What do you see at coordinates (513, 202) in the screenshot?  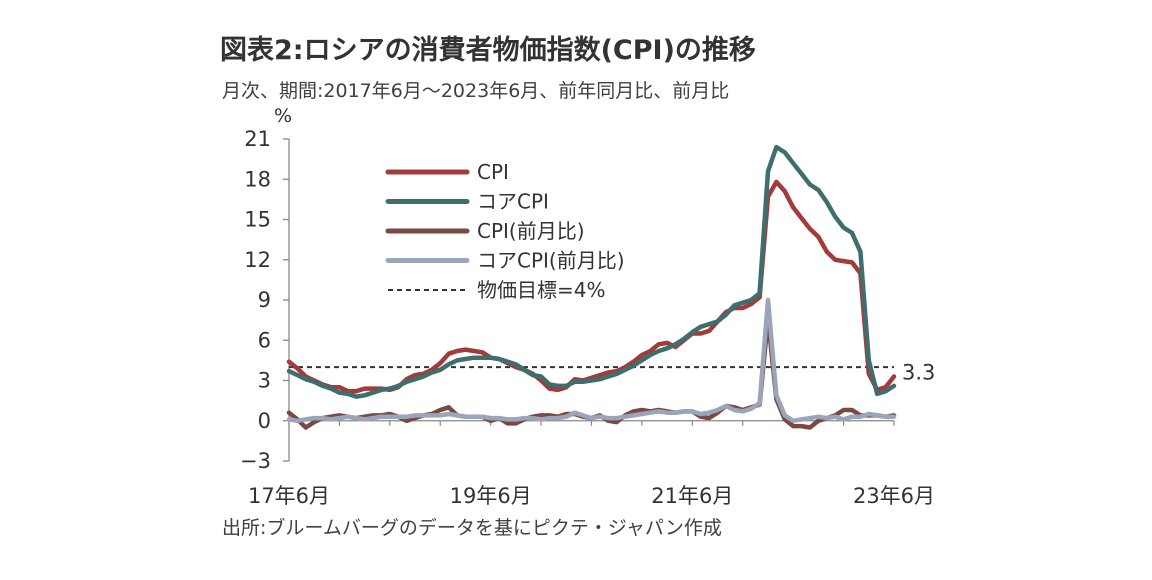 I see `legend-label-core-cpi: コアCPI` at bounding box center [513, 202].